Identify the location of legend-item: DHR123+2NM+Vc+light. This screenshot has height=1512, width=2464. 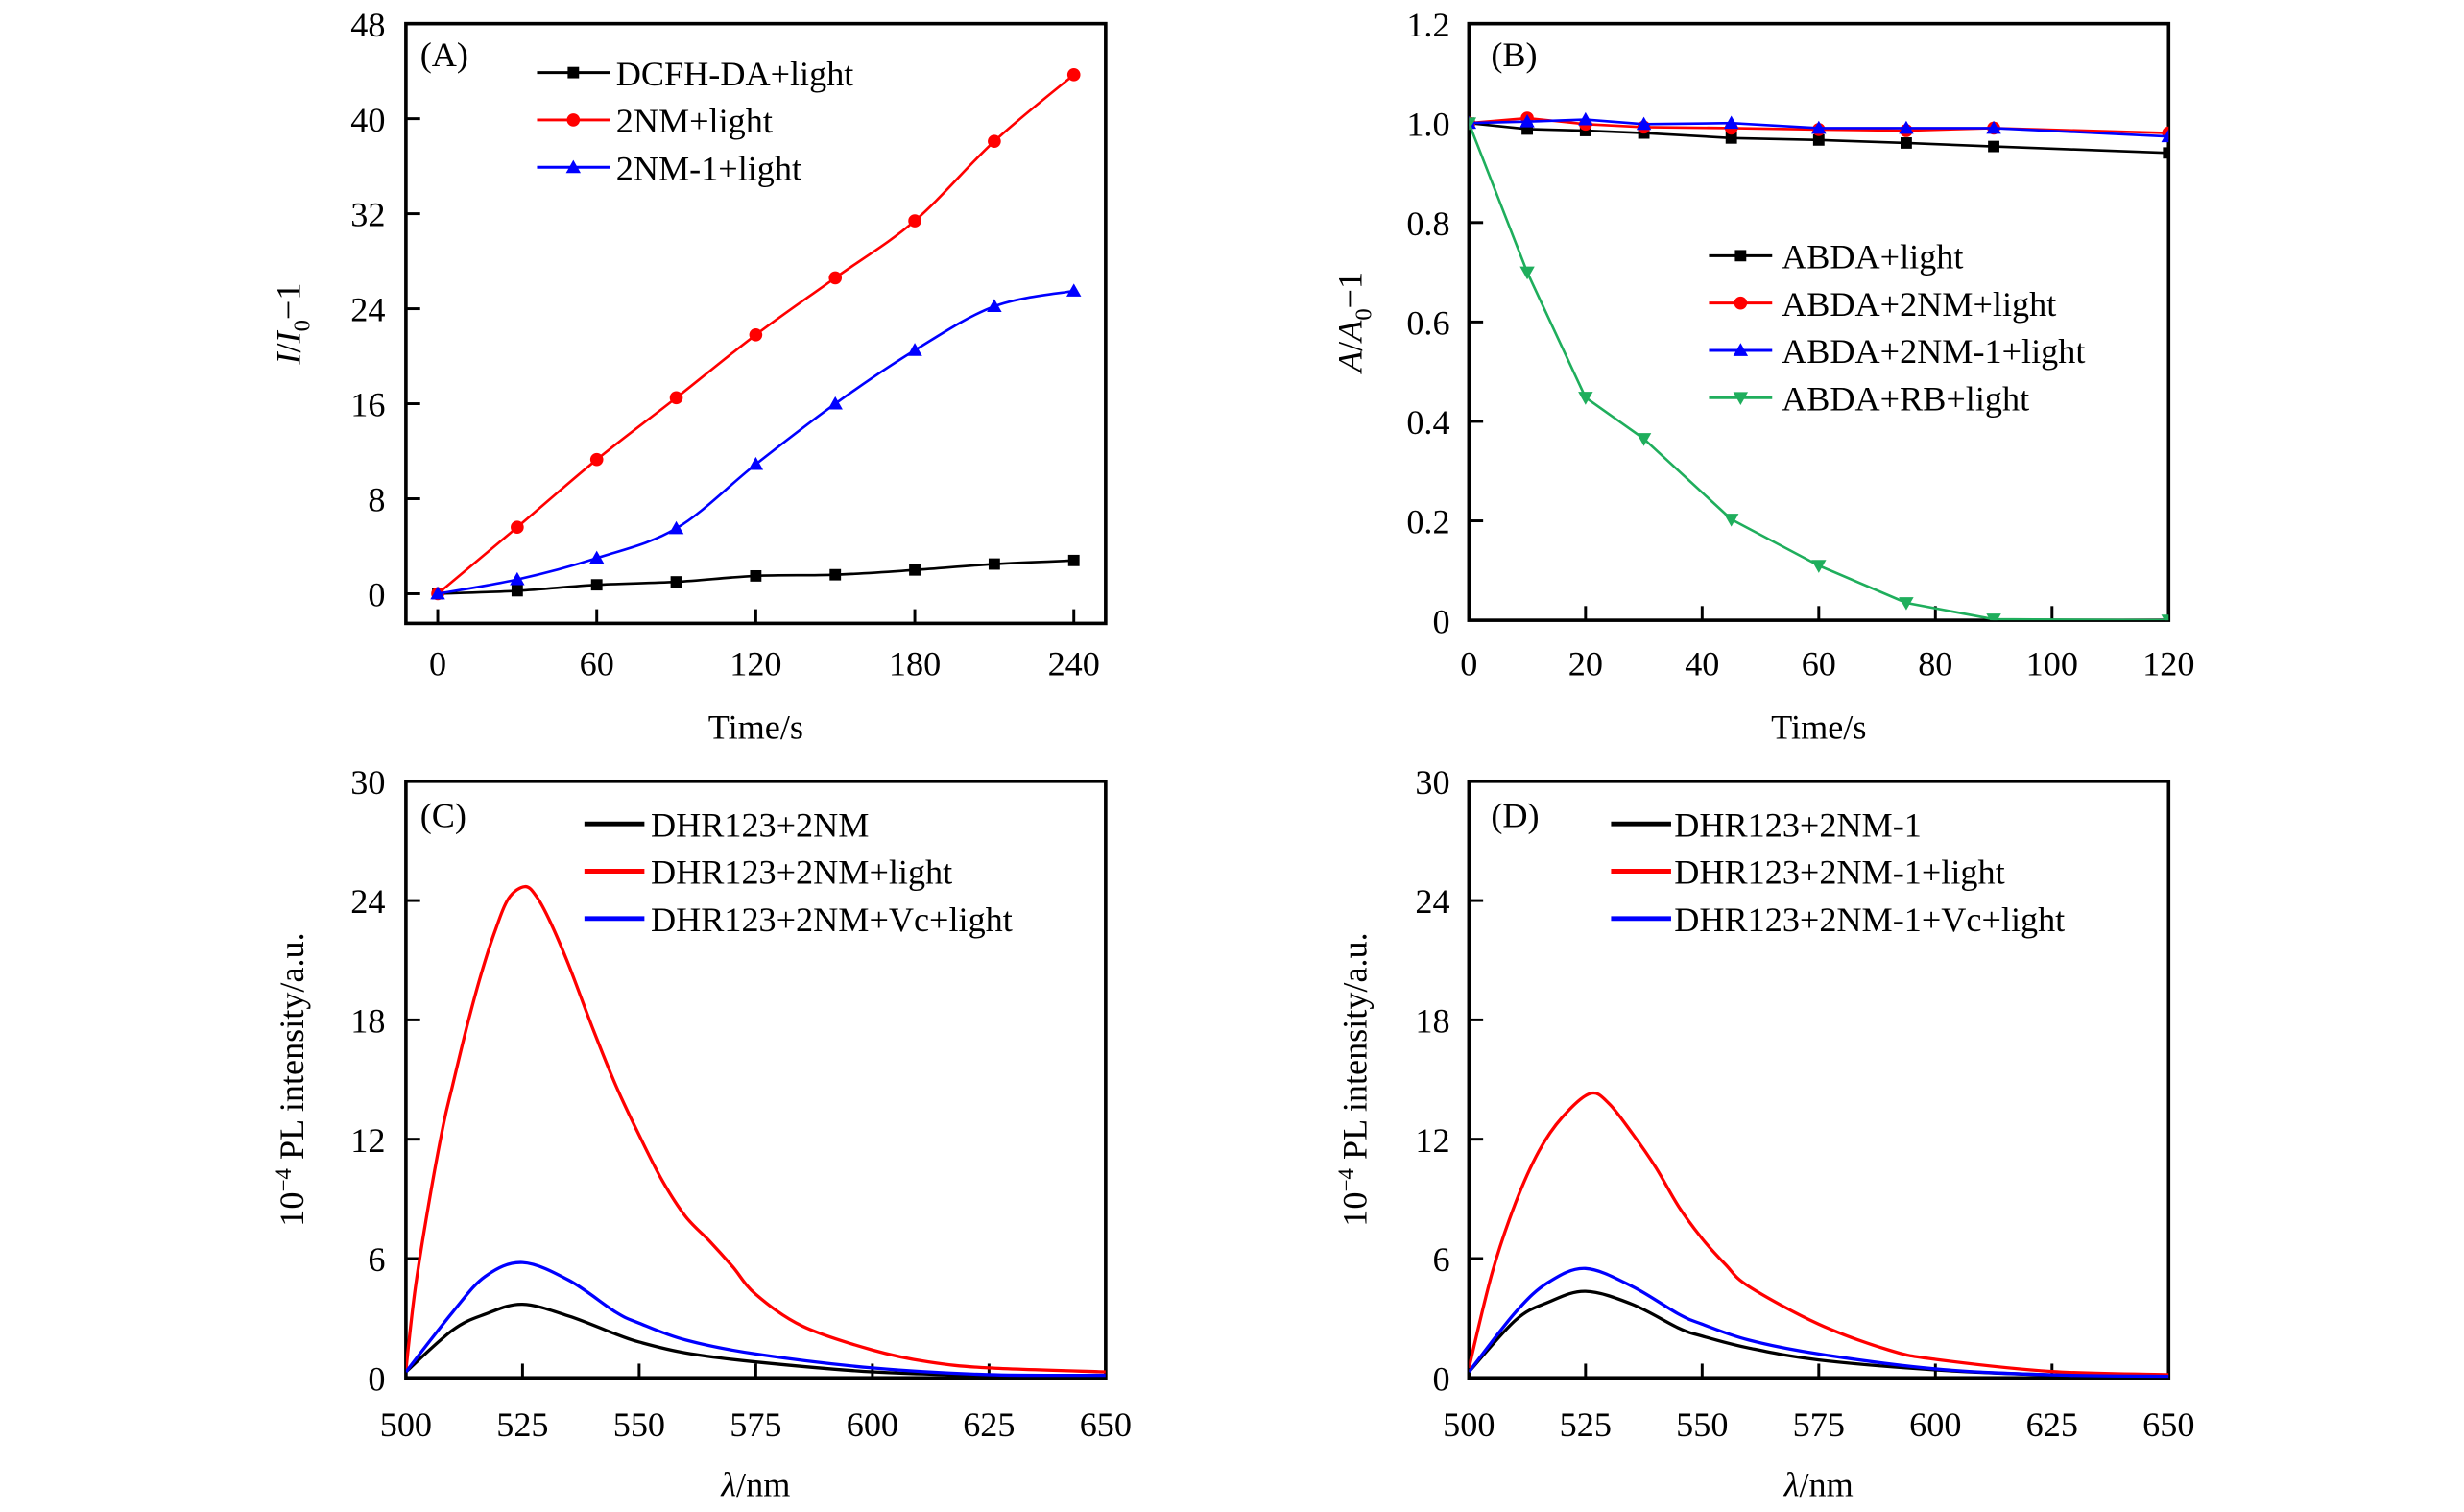
(798, 920).